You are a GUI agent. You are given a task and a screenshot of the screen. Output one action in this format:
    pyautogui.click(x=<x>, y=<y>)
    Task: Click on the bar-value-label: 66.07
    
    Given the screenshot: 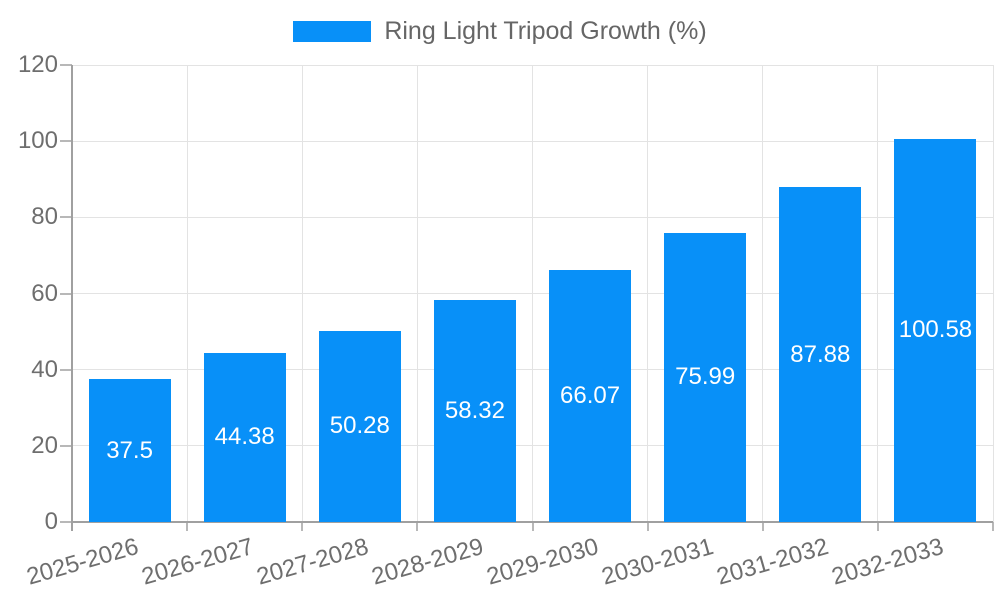 What is the action you would take?
    pyautogui.click(x=590, y=396)
    